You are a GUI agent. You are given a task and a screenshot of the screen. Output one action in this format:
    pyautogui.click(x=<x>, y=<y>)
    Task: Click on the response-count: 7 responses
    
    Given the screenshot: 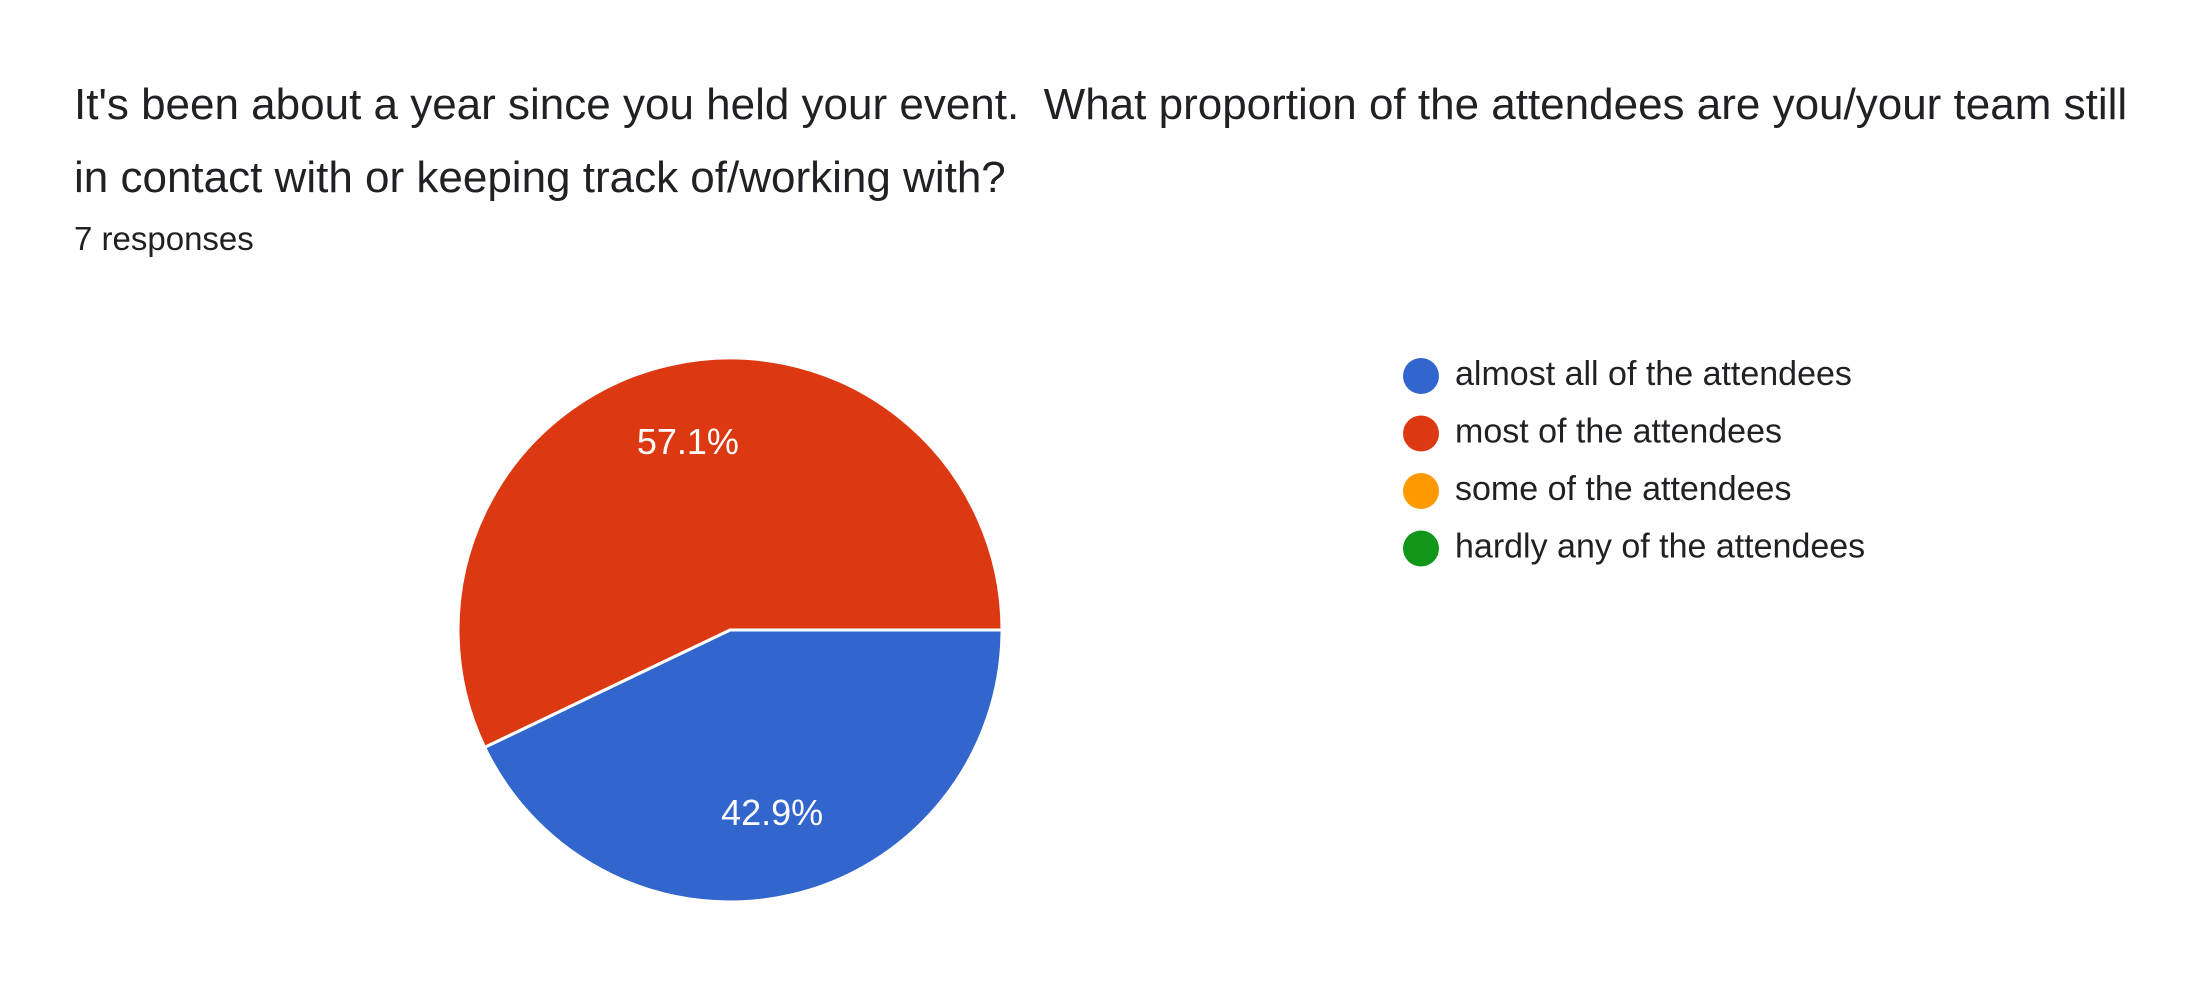 What is the action you would take?
    pyautogui.click(x=164, y=238)
    